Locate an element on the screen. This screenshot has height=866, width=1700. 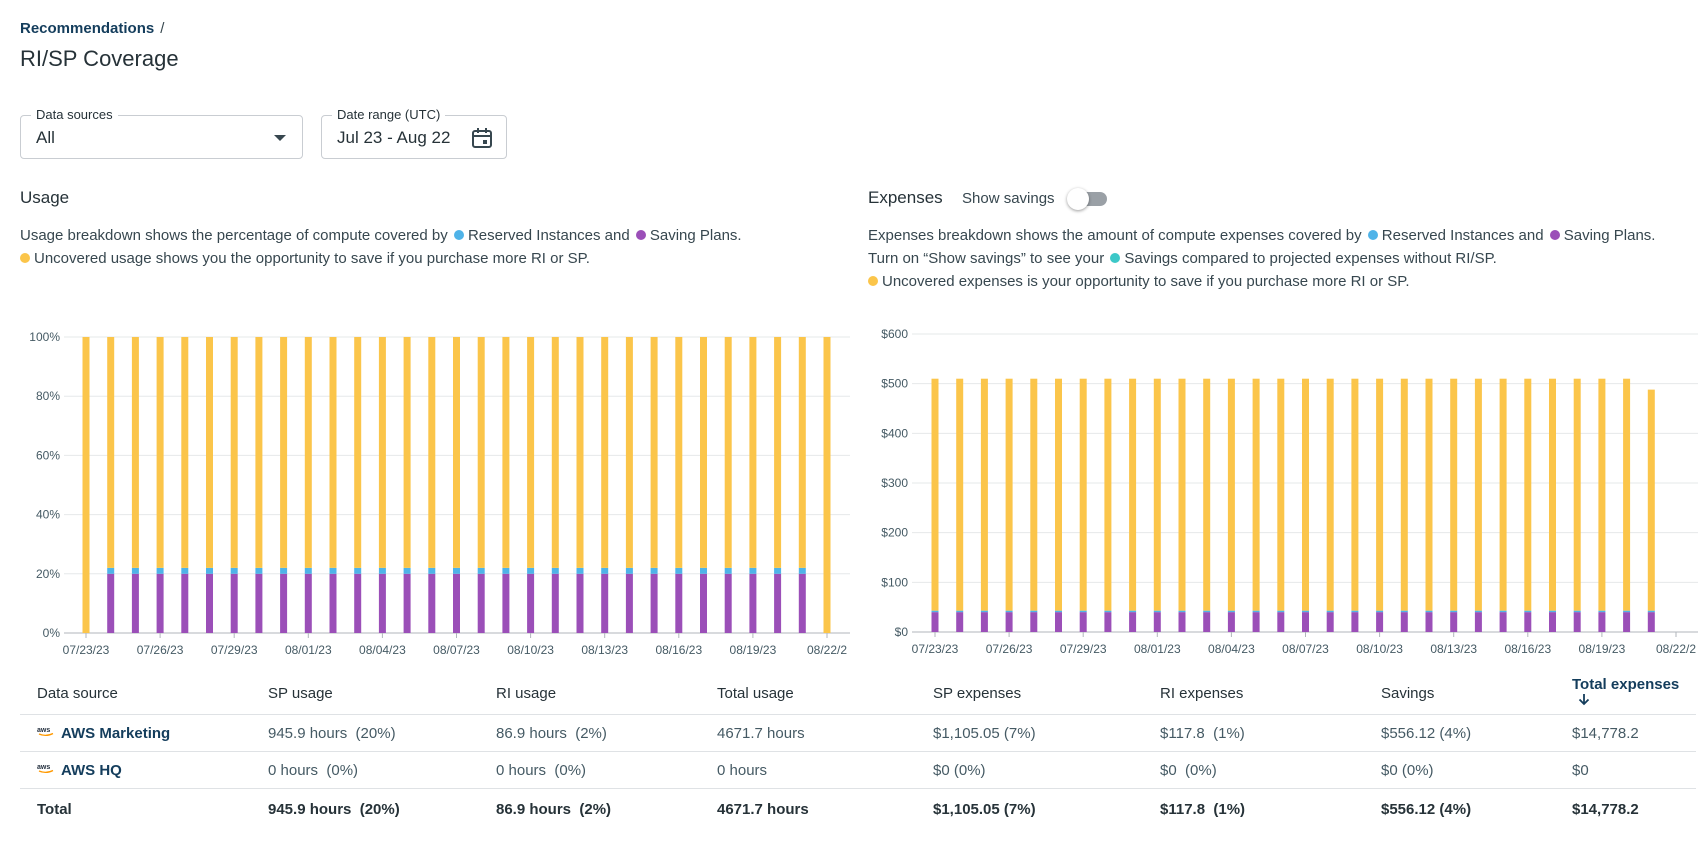
data-source-link: AWS HQ is located at coordinates (91, 770).